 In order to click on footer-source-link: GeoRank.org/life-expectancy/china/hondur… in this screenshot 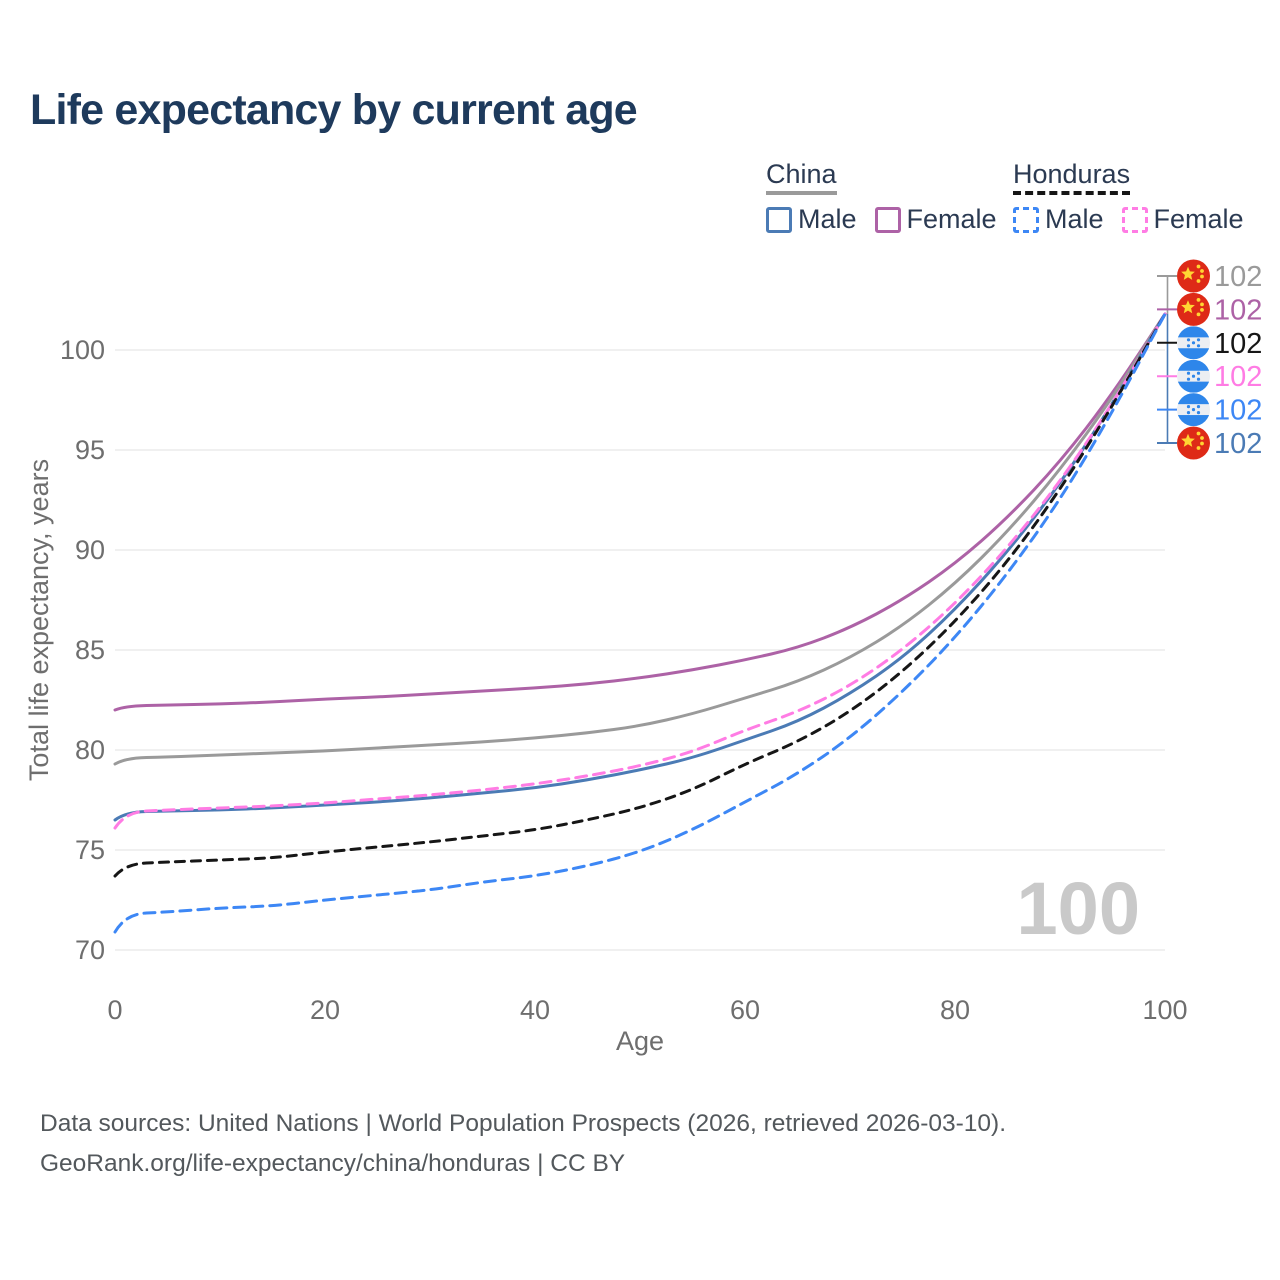, I will do `click(333, 1163)`.